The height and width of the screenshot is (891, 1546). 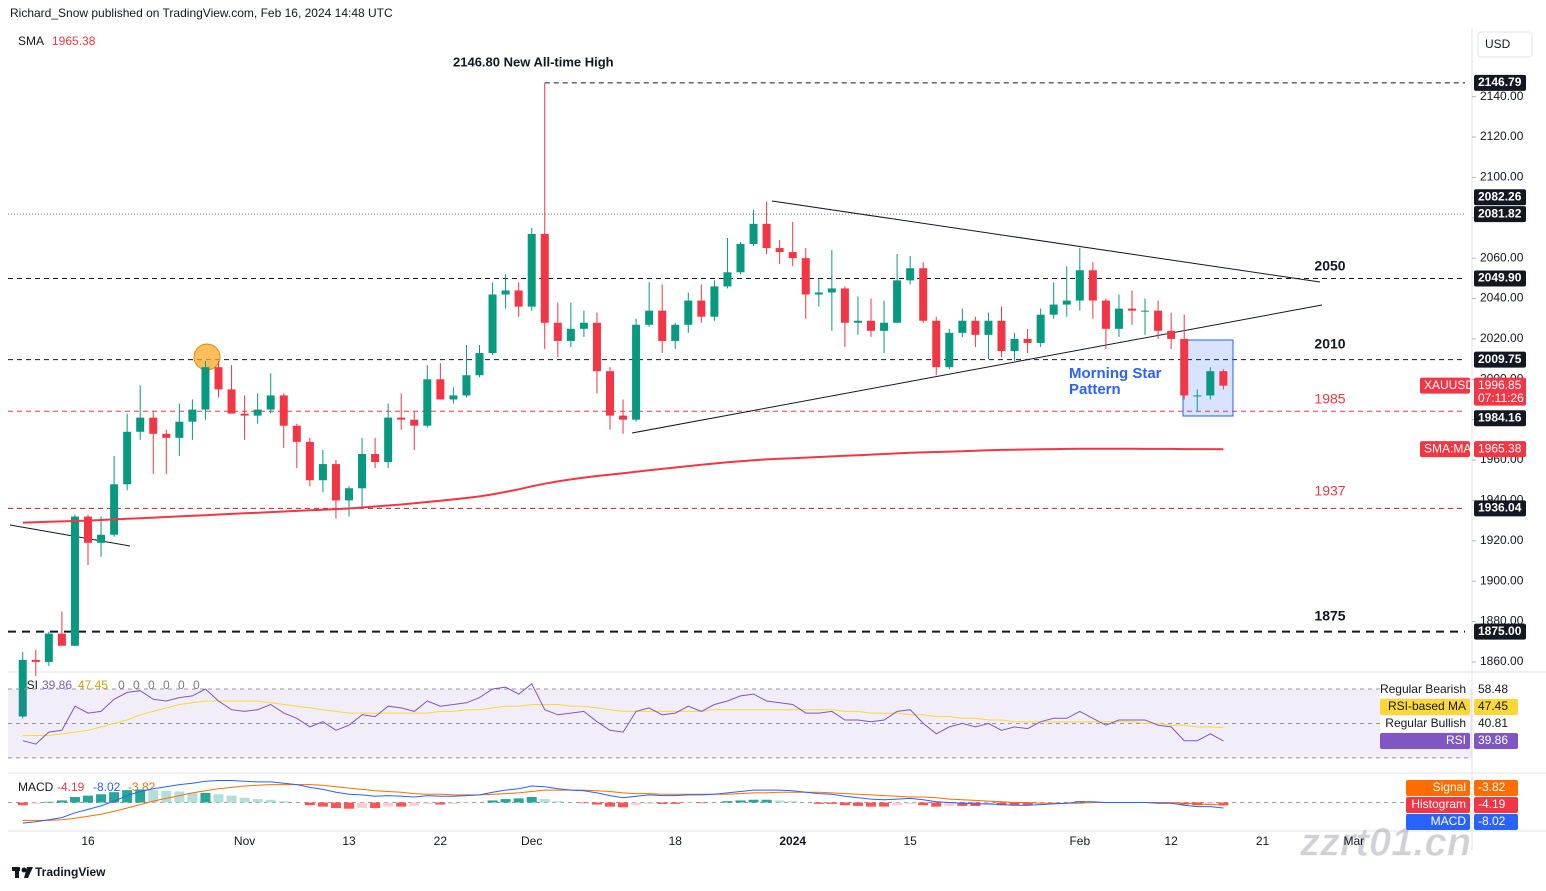 What do you see at coordinates (1171, 841) in the screenshot?
I see `x-tick-label: 12` at bounding box center [1171, 841].